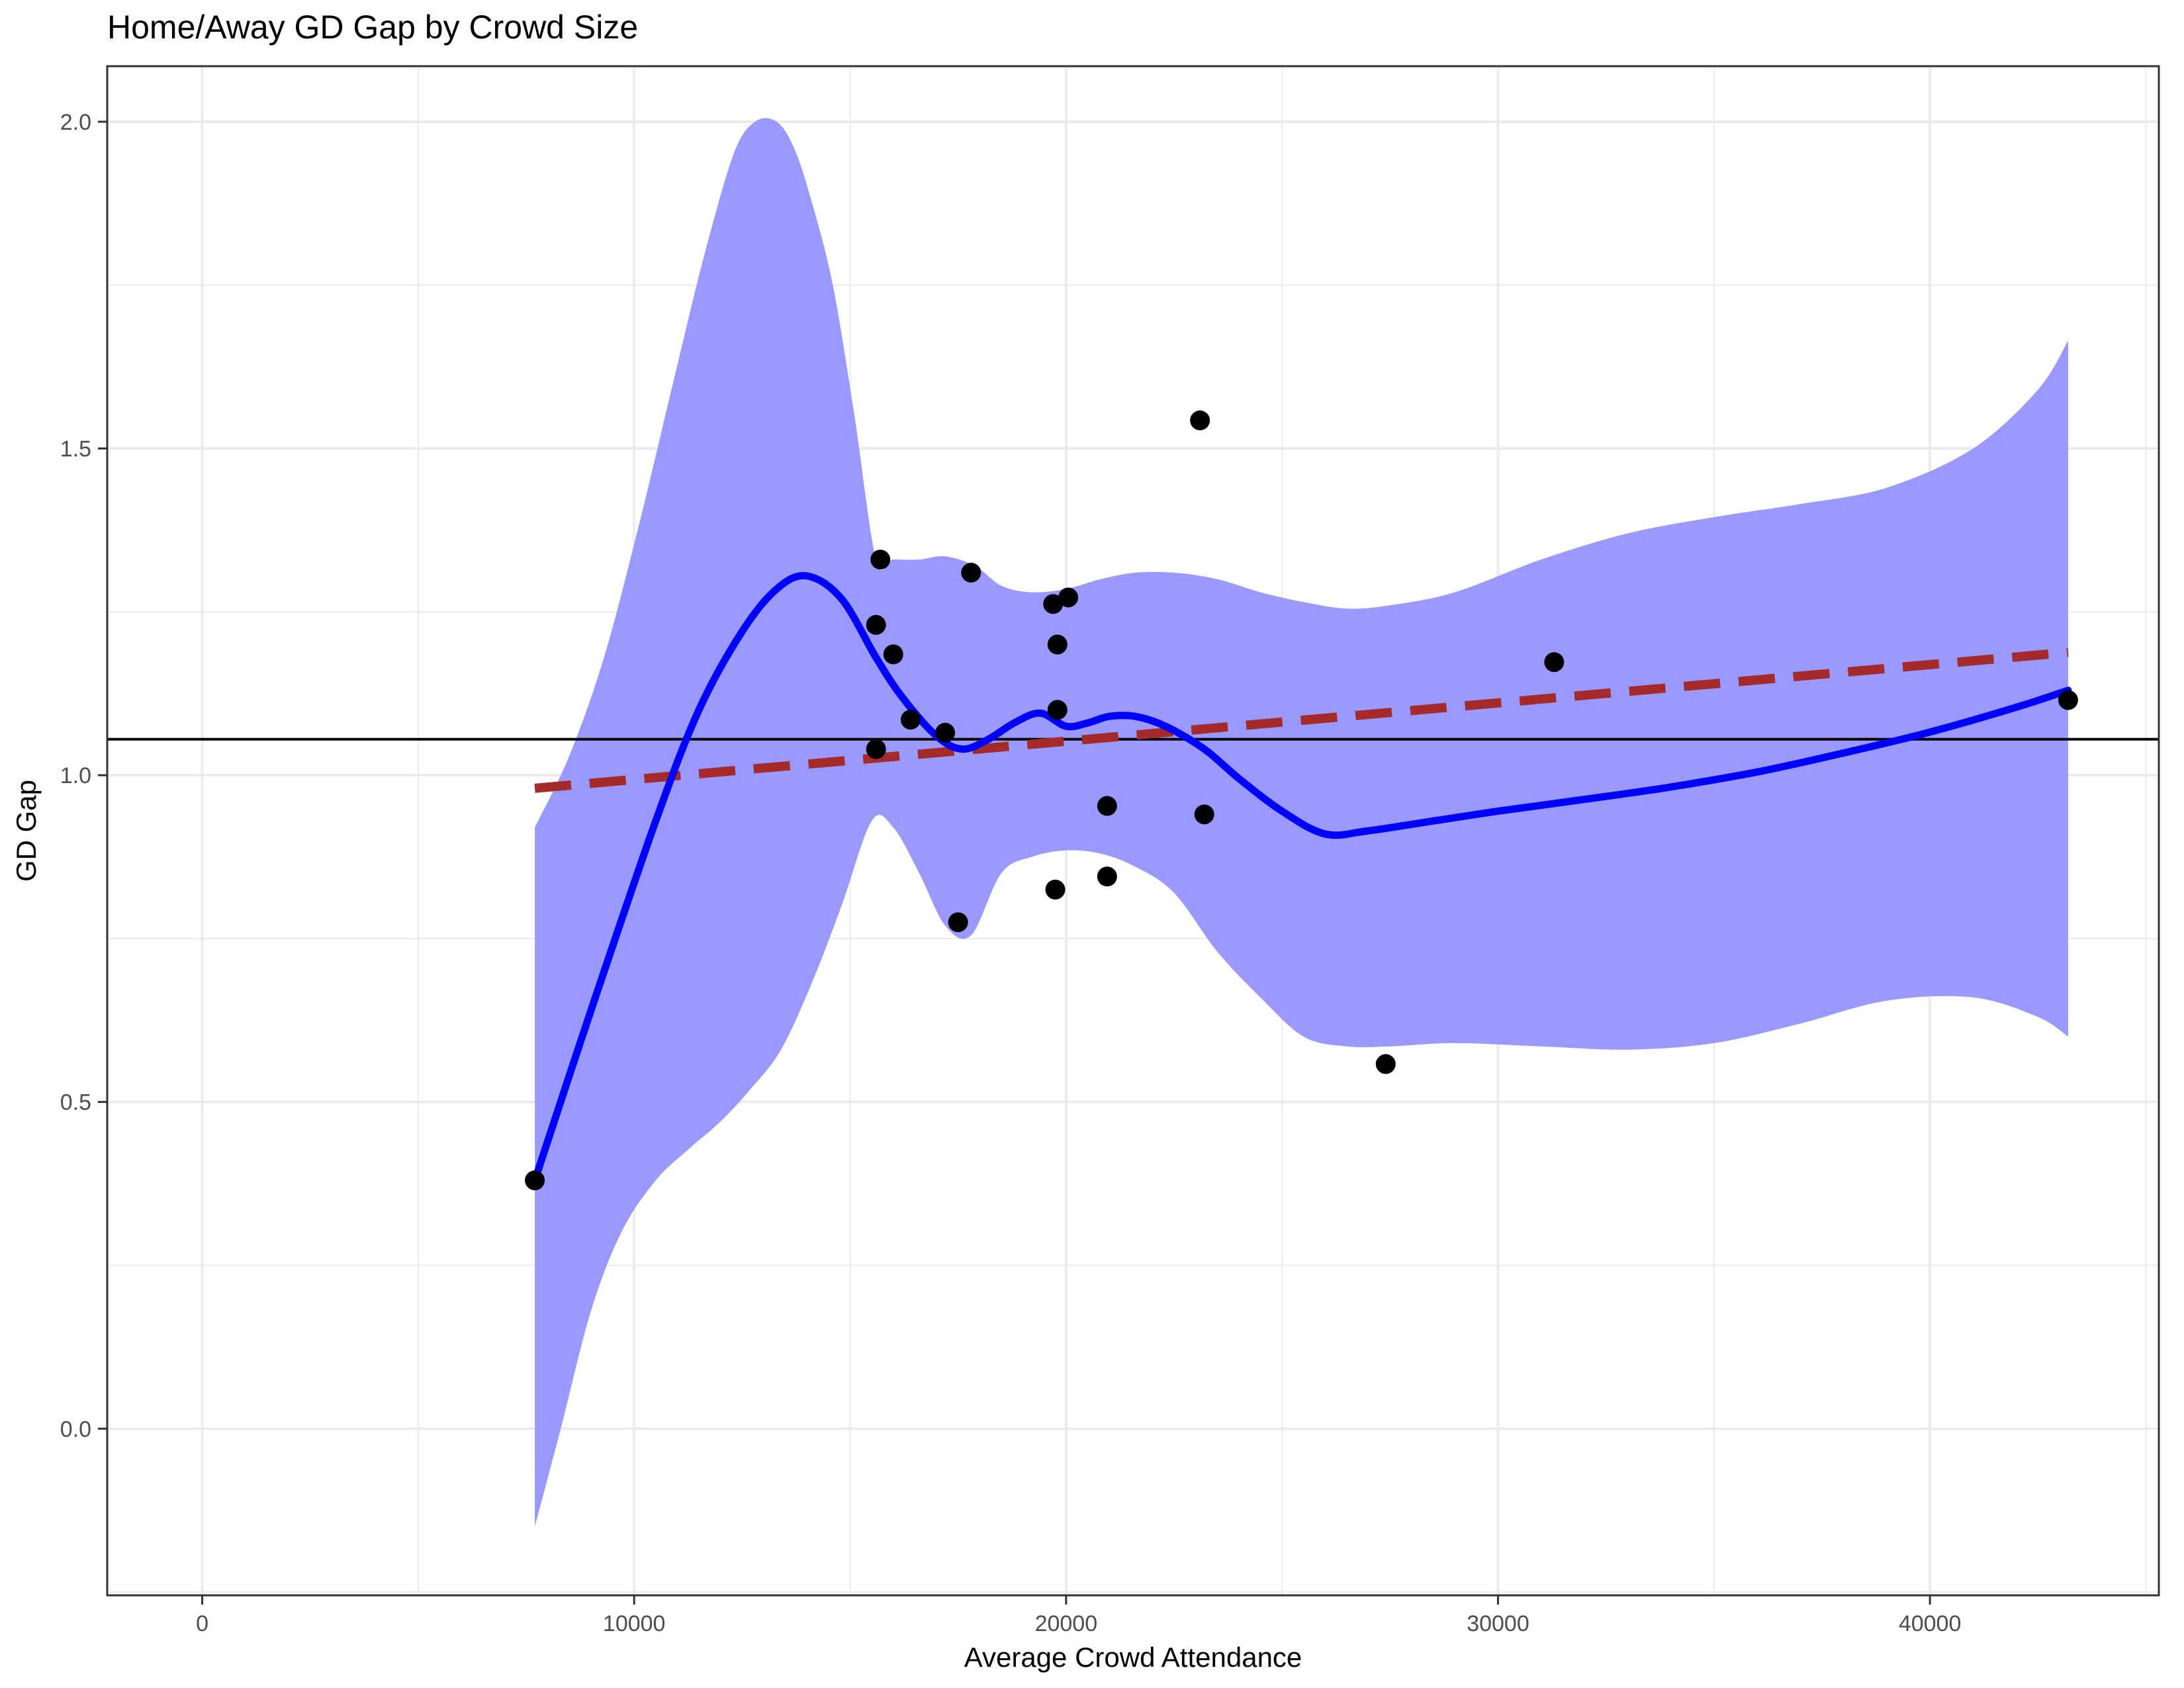 The width and height of the screenshot is (2184, 1688). What do you see at coordinates (75, 122) in the screenshot?
I see `y-tick-label: 2.0` at bounding box center [75, 122].